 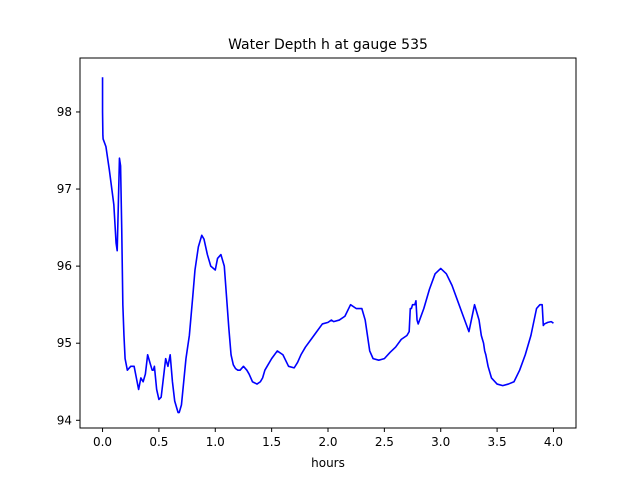 I want to click on chart-title: Water Depth h at gauge 535, so click(x=328, y=45).